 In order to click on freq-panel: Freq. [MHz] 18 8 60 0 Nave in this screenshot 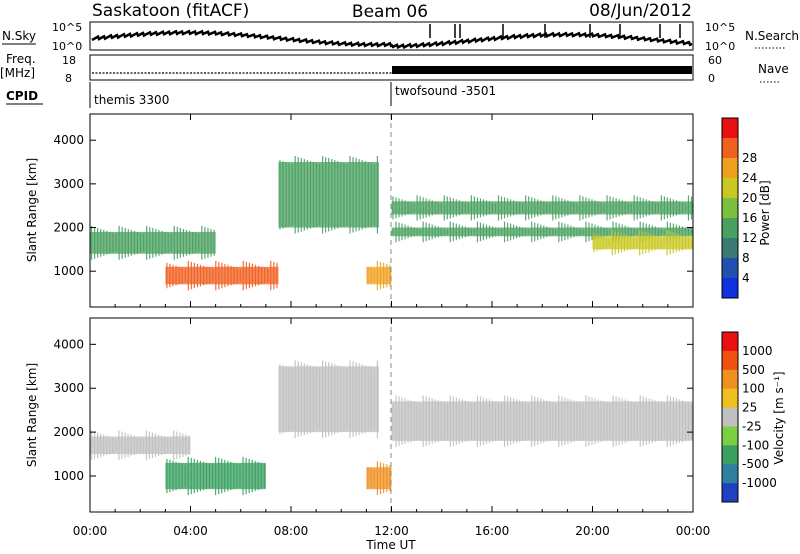, I will do `click(394, 68)`.